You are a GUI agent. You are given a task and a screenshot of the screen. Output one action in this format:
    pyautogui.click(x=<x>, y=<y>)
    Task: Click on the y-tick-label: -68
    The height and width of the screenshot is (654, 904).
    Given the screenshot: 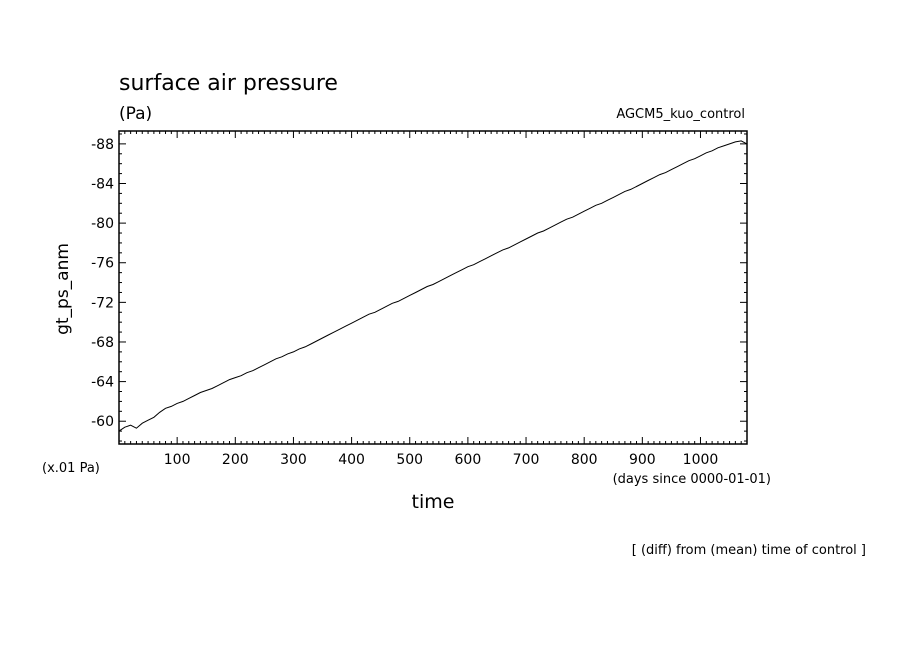 What is the action you would take?
    pyautogui.click(x=102, y=343)
    